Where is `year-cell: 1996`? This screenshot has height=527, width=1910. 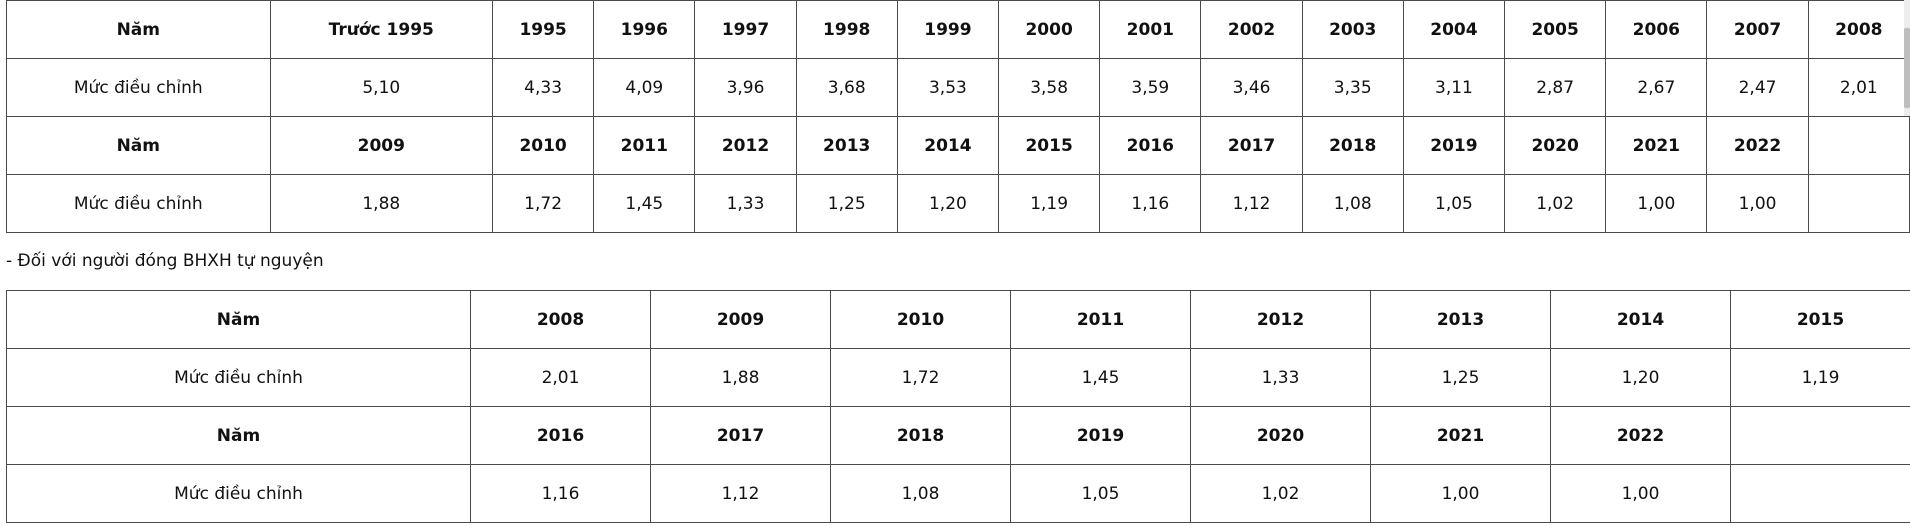
year-cell: 1996 is located at coordinates (644, 29).